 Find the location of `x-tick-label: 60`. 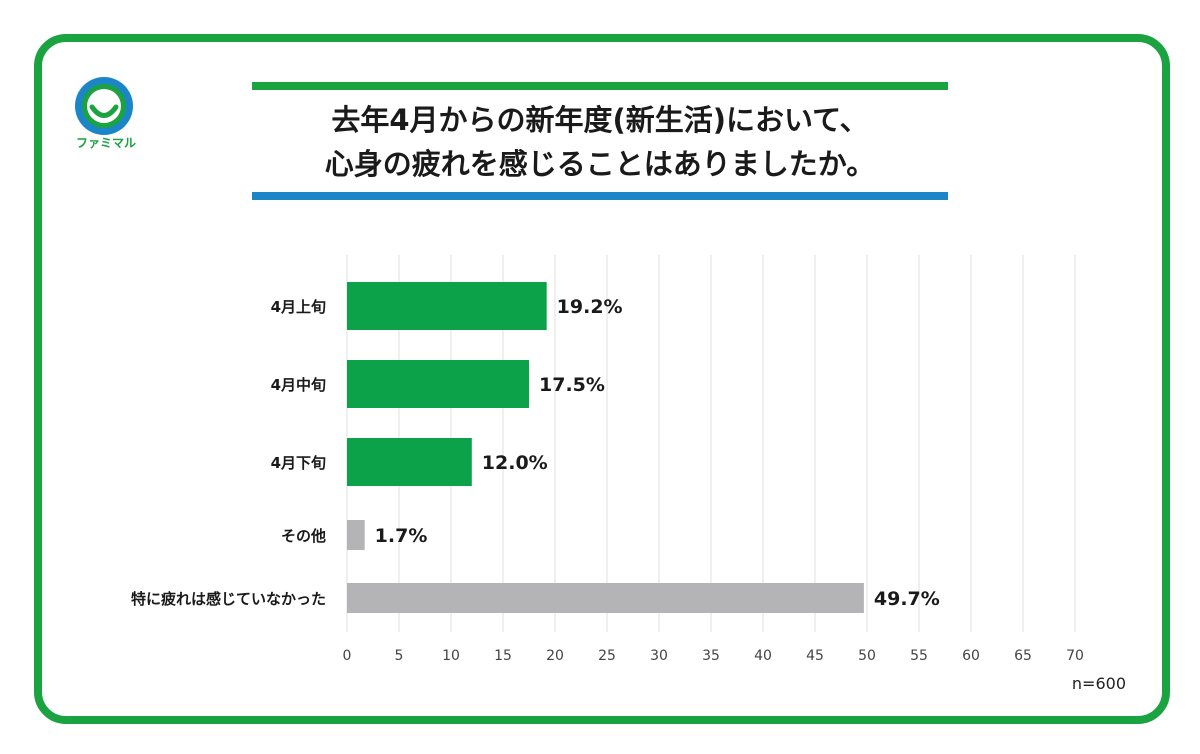

x-tick-label: 60 is located at coordinates (971, 656).